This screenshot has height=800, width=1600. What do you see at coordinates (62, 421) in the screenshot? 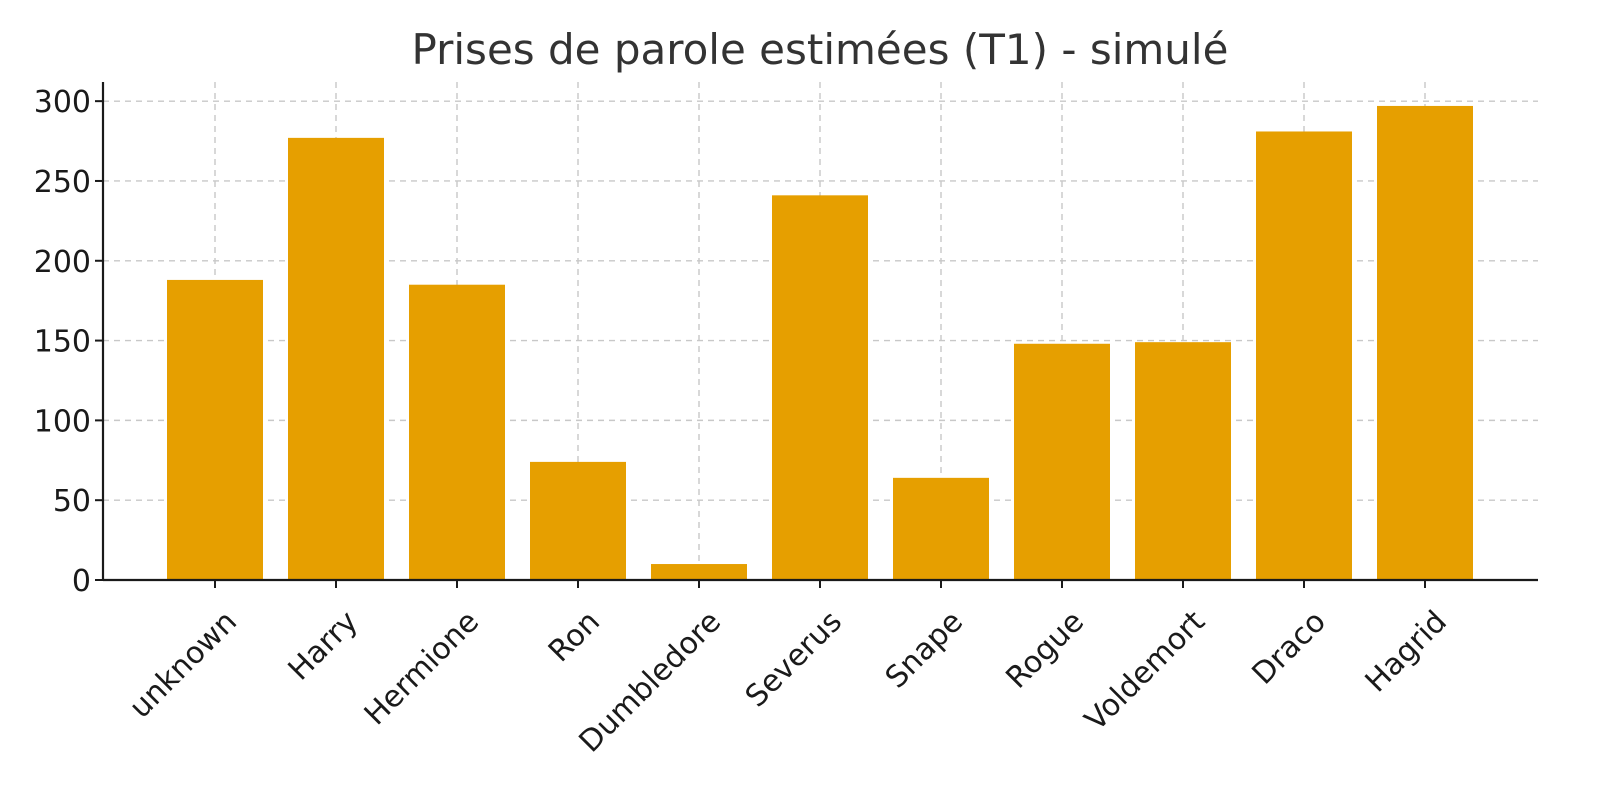
I see `y-tick-label: 100` at bounding box center [62, 421].